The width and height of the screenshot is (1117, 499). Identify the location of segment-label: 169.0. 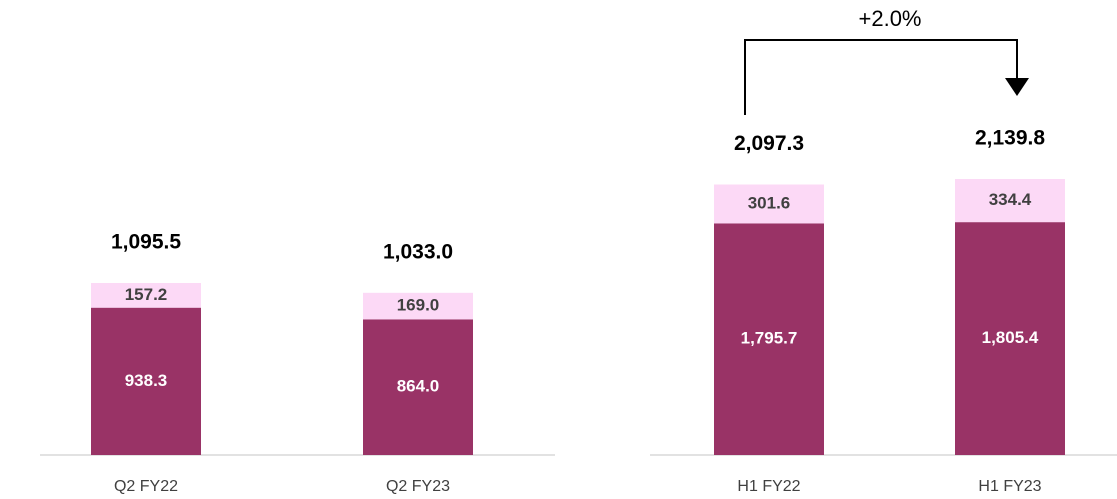
(418, 305).